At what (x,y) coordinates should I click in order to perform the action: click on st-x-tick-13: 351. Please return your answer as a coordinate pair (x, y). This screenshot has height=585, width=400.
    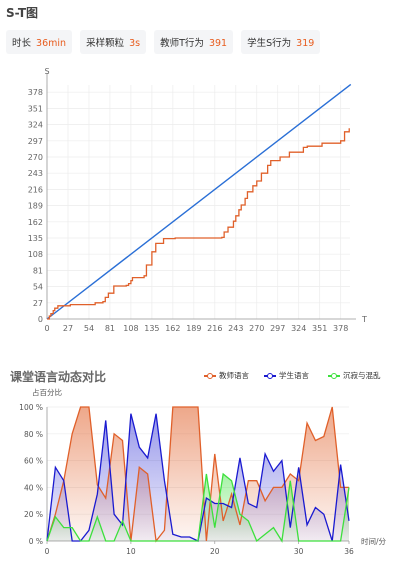
    Looking at the image, I should click on (319, 328).